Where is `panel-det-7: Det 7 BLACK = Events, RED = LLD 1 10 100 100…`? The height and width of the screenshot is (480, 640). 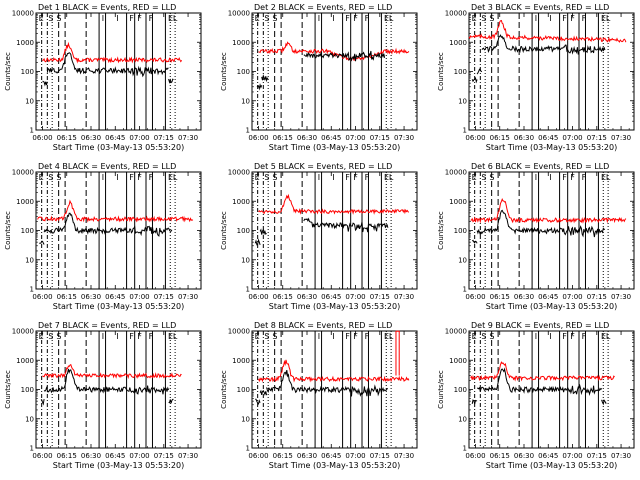
panel-det-7: Det 7 BLACK = Events, RED = LLD 1 10 100 100… is located at coordinates (103, 395).